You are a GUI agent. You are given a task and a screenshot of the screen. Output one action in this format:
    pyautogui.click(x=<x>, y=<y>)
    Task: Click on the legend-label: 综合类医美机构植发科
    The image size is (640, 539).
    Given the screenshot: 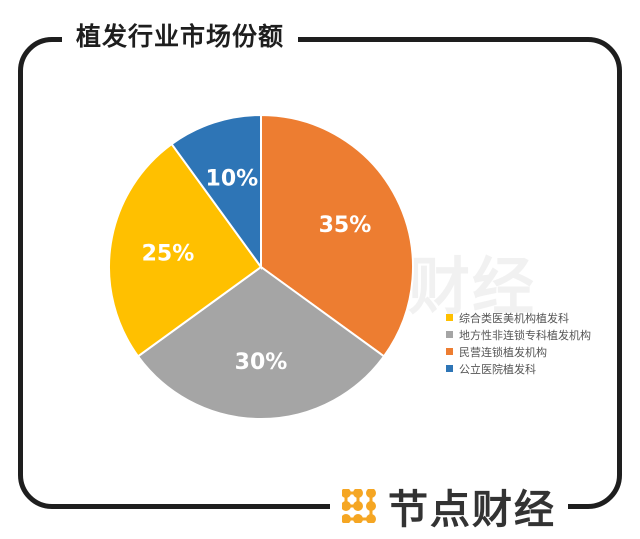 What is the action you would take?
    pyautogui.click(x=514, y=318)
    